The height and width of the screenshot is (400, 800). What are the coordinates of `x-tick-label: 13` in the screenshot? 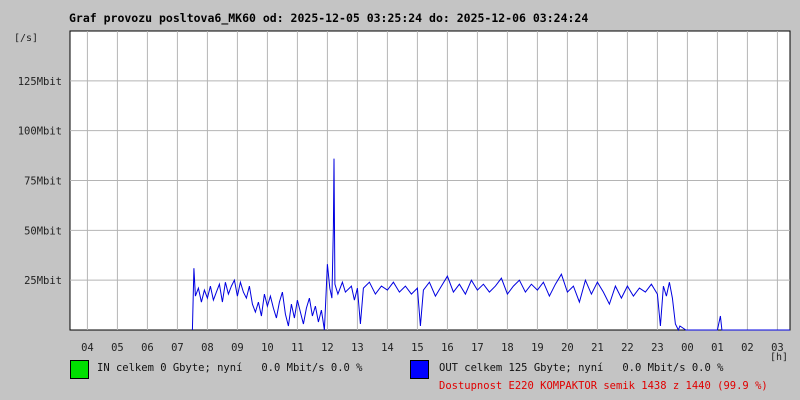 It's located at (357, 348).